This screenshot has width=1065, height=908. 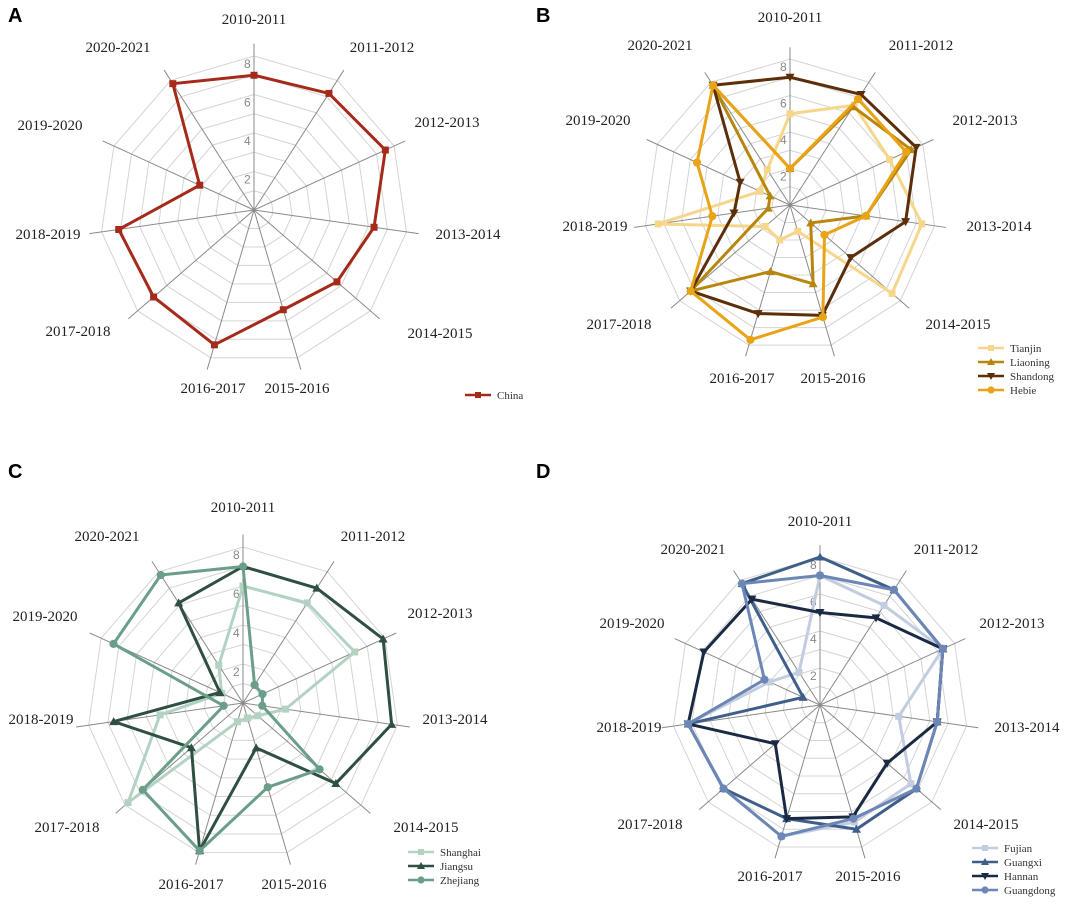 What do you see at coordinates (494, 396) in the screenshot?
I see `legend: China` at bounding box center [494, 396].